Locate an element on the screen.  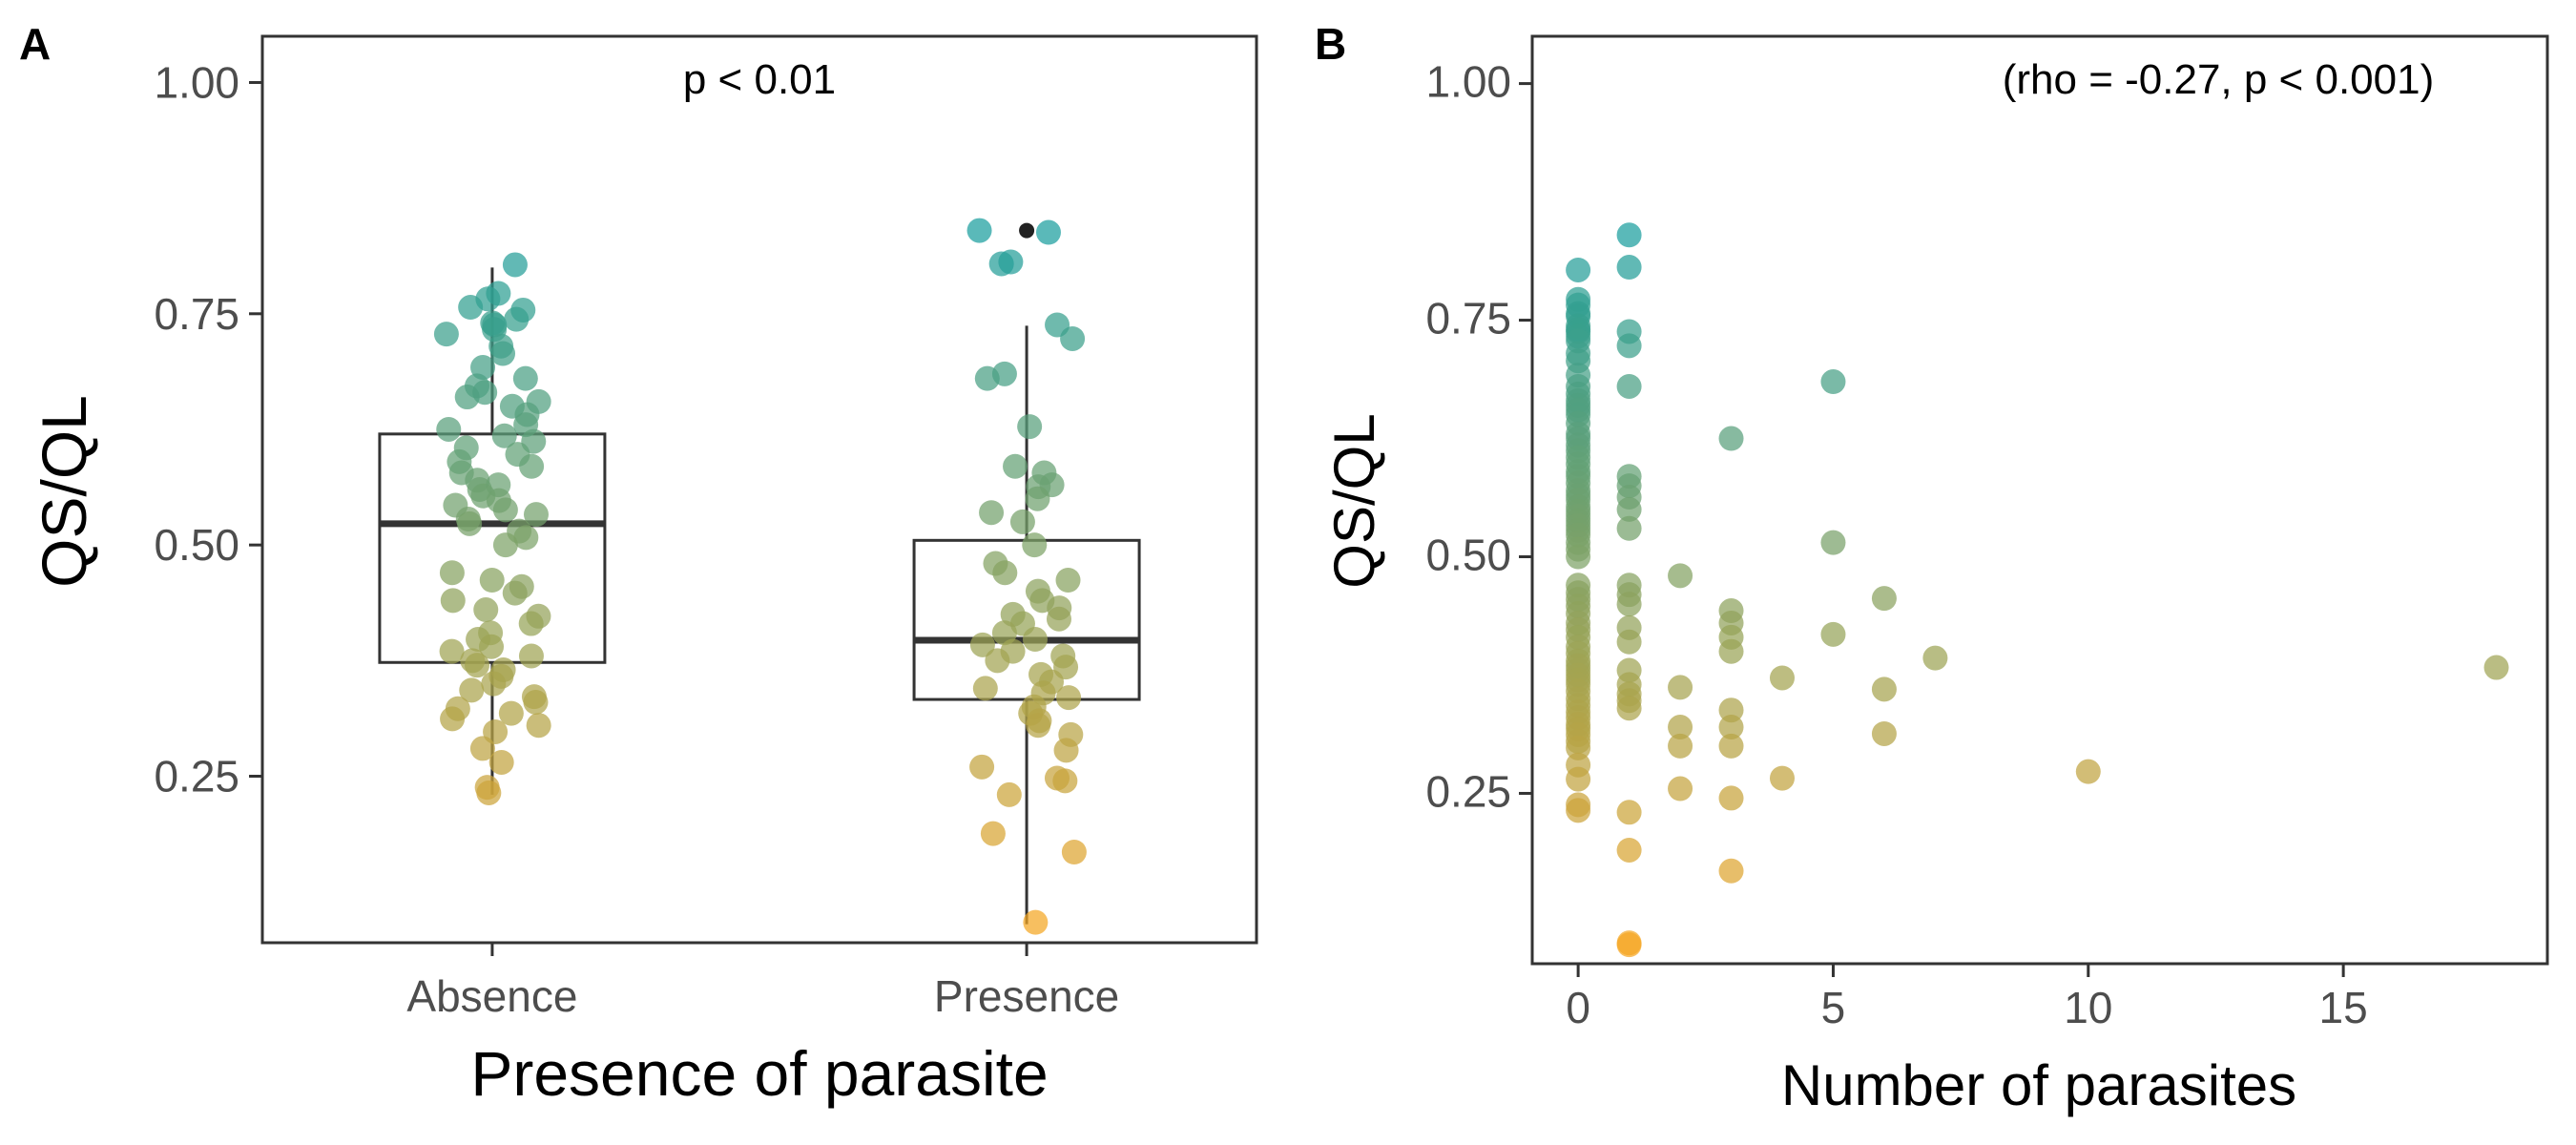
panel-a-x-axis: Absence Presence is located at coordinates (762, 982).